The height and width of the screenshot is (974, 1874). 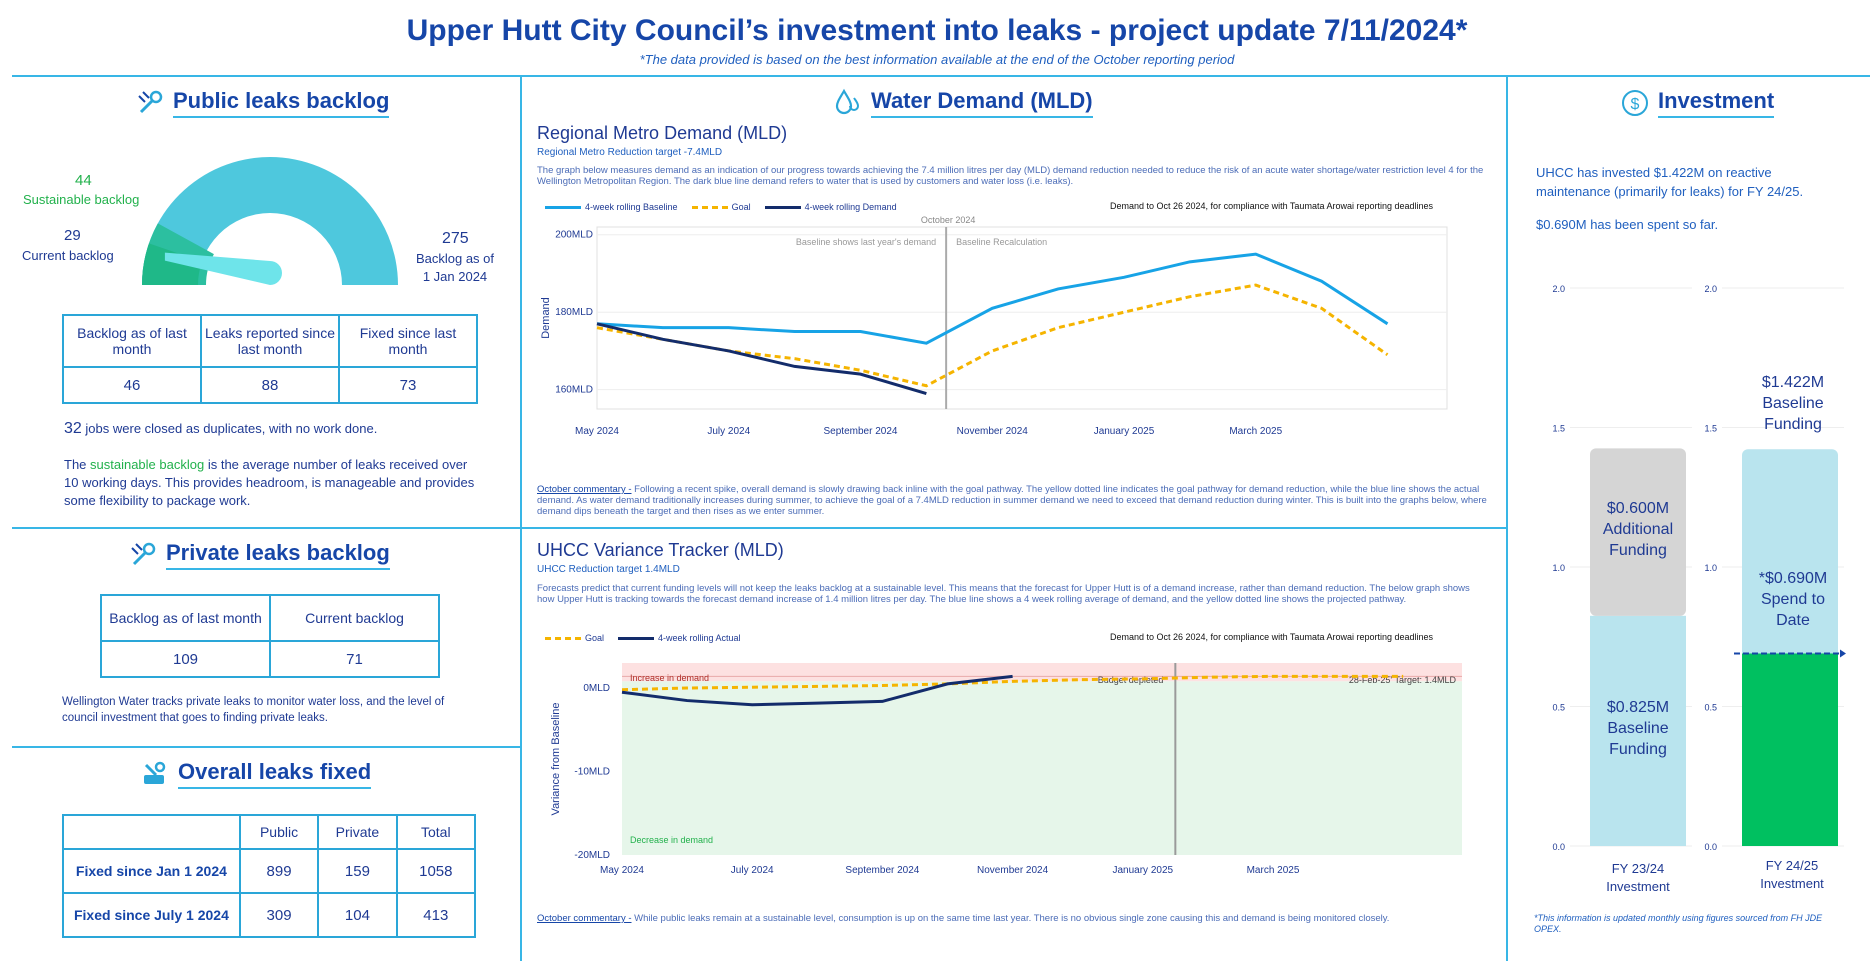 I want to click on overall-cell: 899, so click(x=279, y=871).